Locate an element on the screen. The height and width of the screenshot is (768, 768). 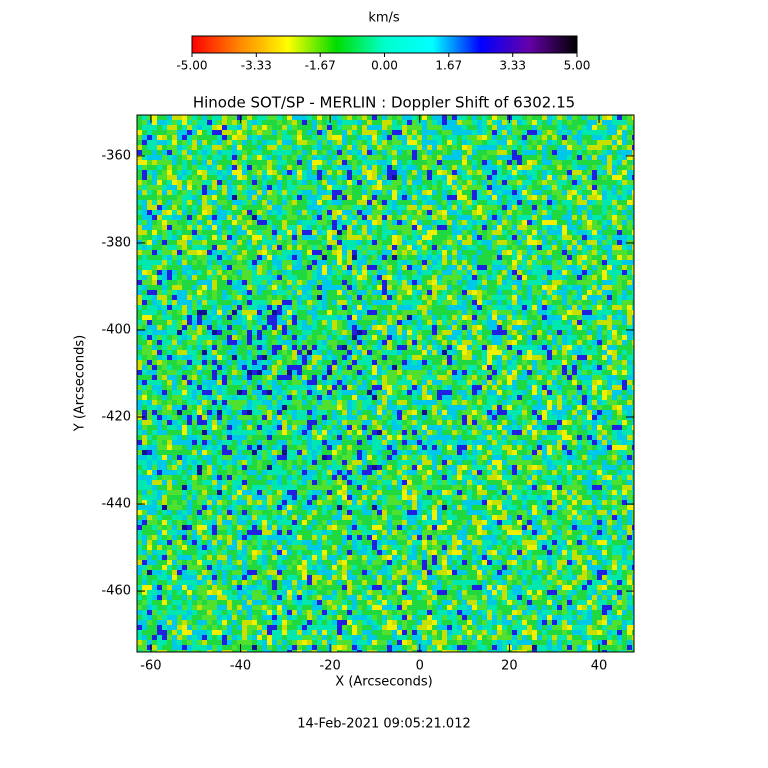
colorbar is located at coordinates (384, 44).